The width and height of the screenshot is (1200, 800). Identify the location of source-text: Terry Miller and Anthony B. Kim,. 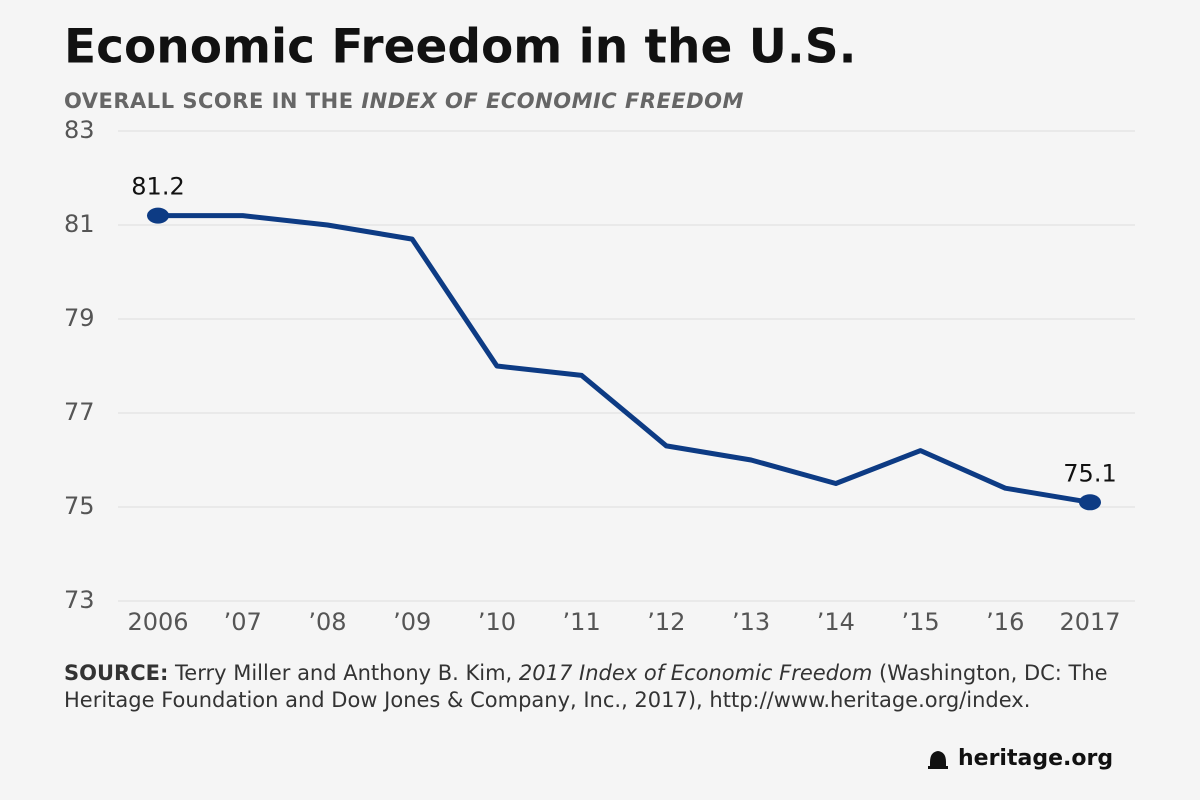
(343, 673).